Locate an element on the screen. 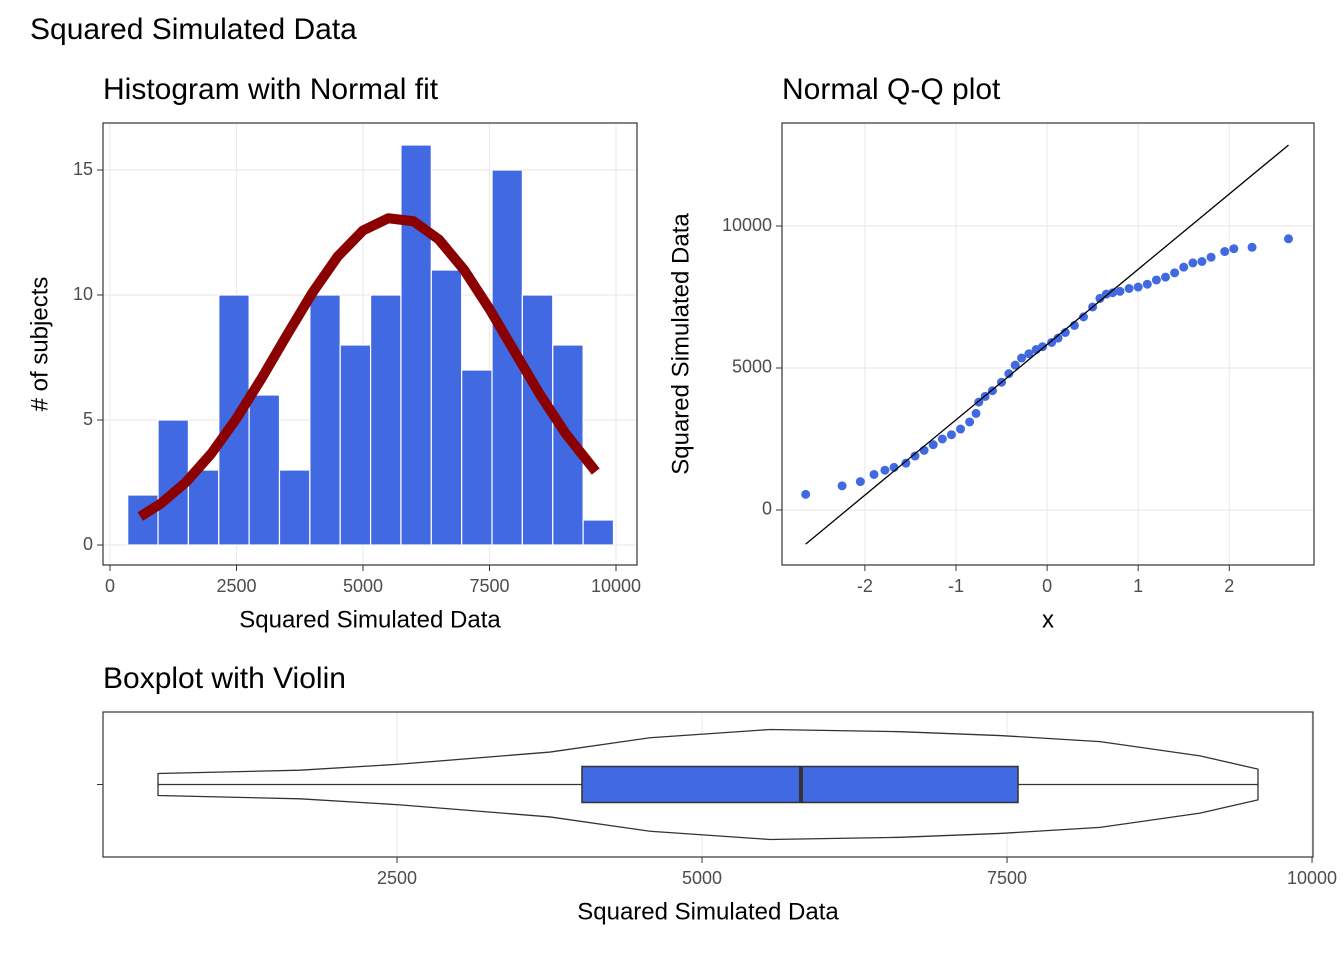 The width and height of the screenshot is (1344, 960). x-axis-label: x is located at coordinates (1048, 619).